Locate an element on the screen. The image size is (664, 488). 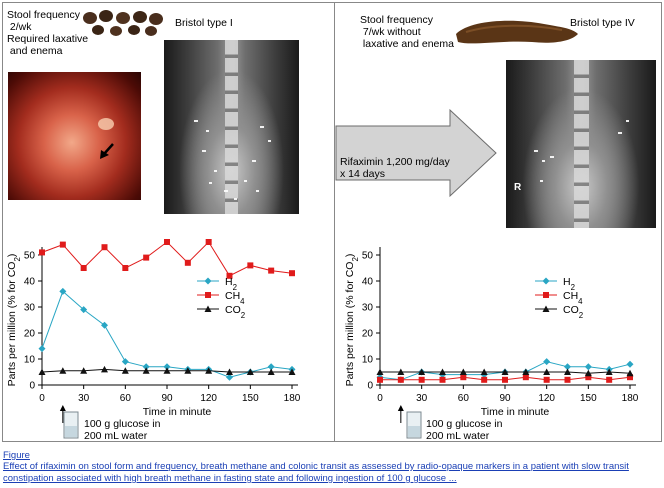
figure-link: Figure is located at coordinates (16, 455).